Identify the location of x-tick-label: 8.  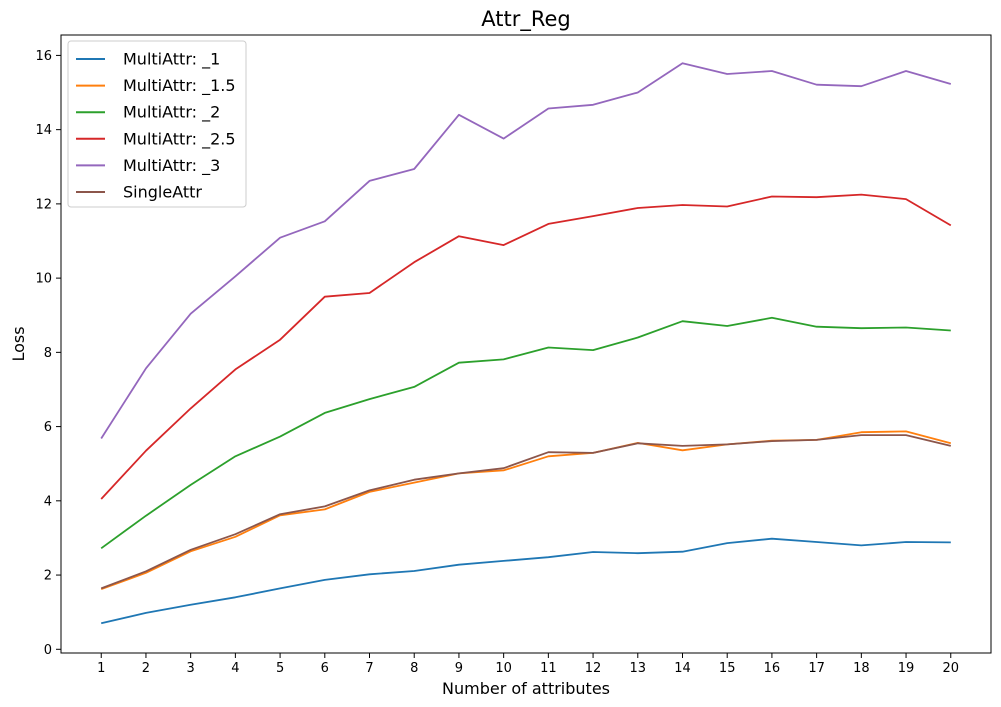
(414, 668).